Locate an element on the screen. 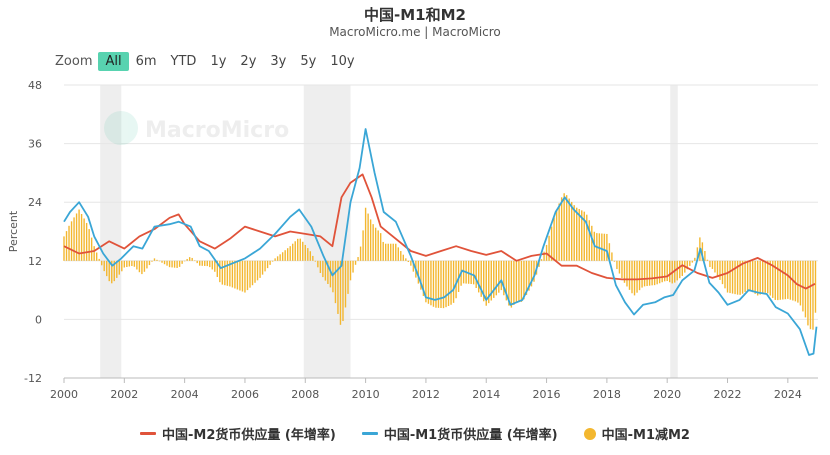 The image size is (830, 455). y-tick-label: 36 is located at coordinates (35, 144).